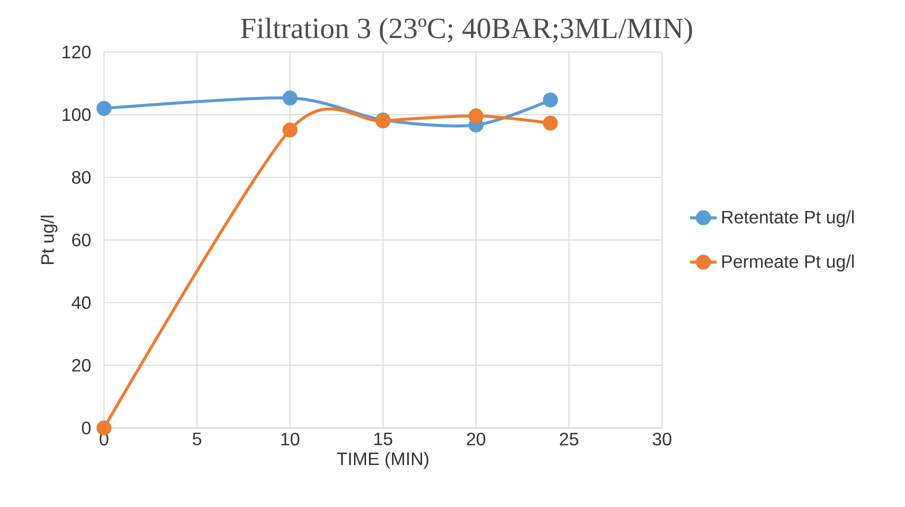 The image size is (905, 507). Describe the element at coordinates (788, 263) in the screenshot. I see `legend-label: Permeate Pt ug/l` at that location.